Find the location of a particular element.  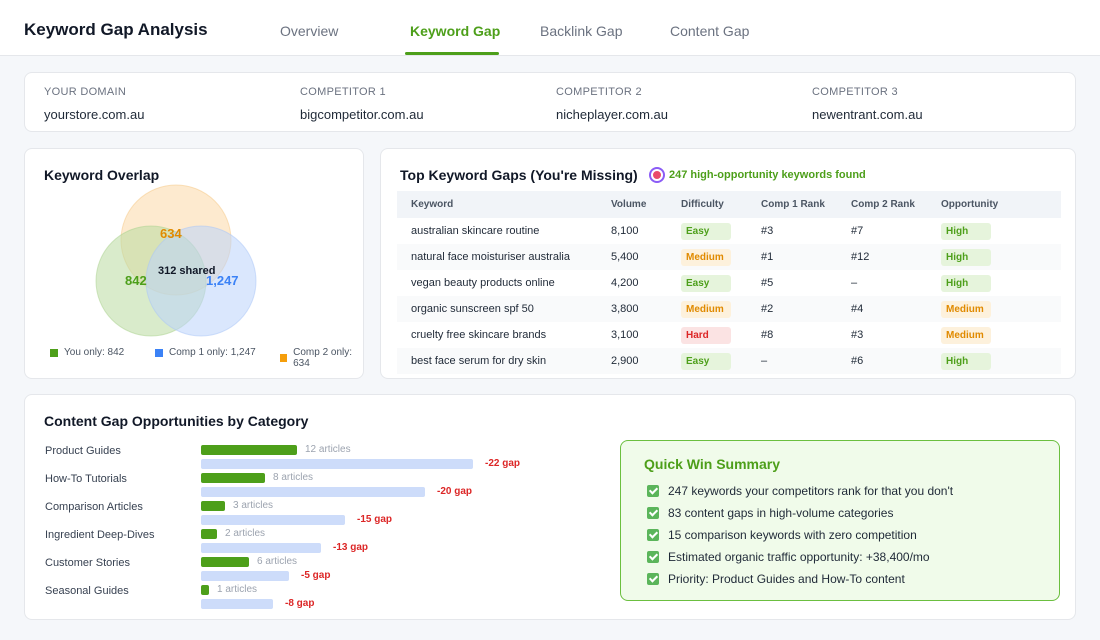

venn-diagram is located at coordinates (176, 260).